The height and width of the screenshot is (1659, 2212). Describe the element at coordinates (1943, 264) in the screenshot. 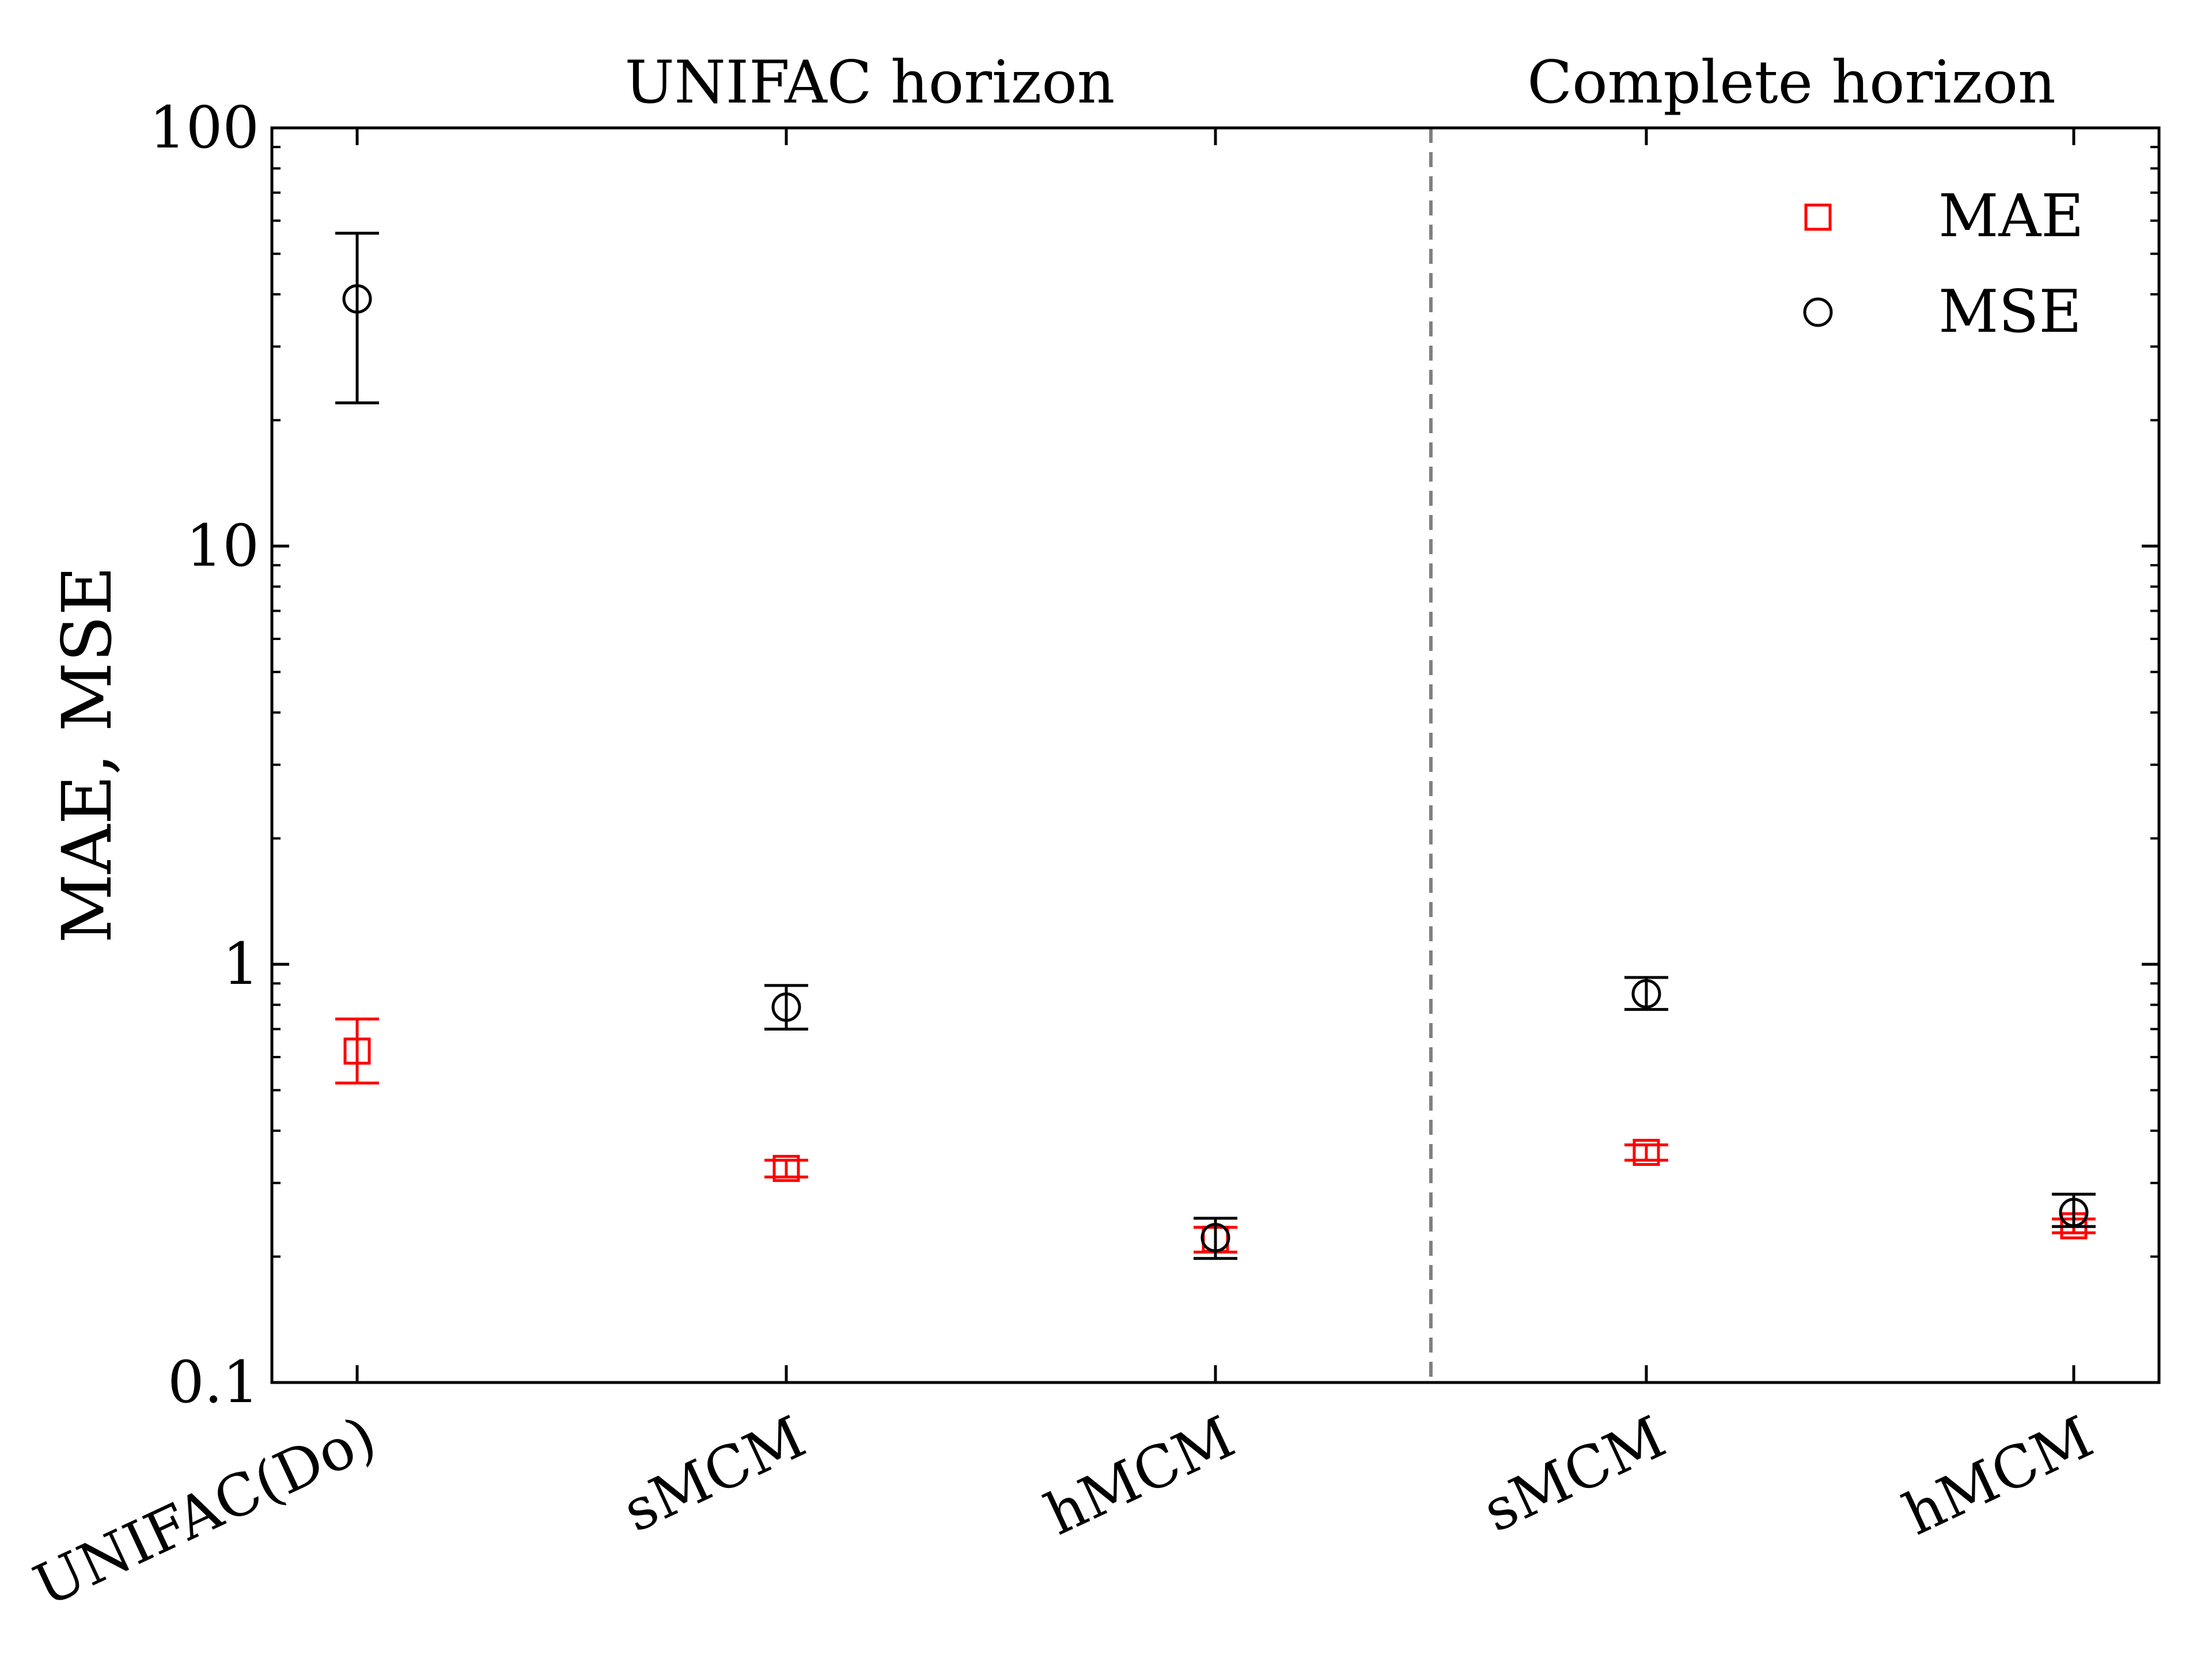

I see `legend: MAE MSE` at that location.